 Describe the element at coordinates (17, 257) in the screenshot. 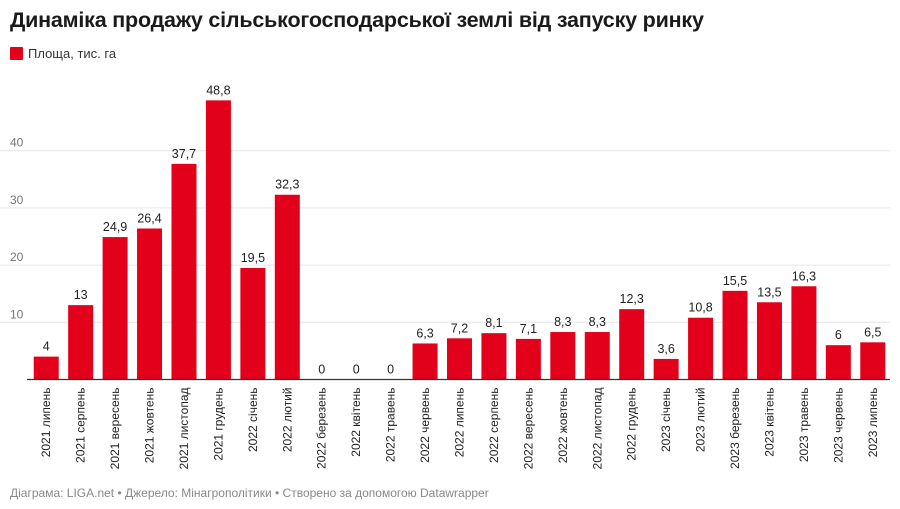

I see `y-tick-label: 20` at that location.